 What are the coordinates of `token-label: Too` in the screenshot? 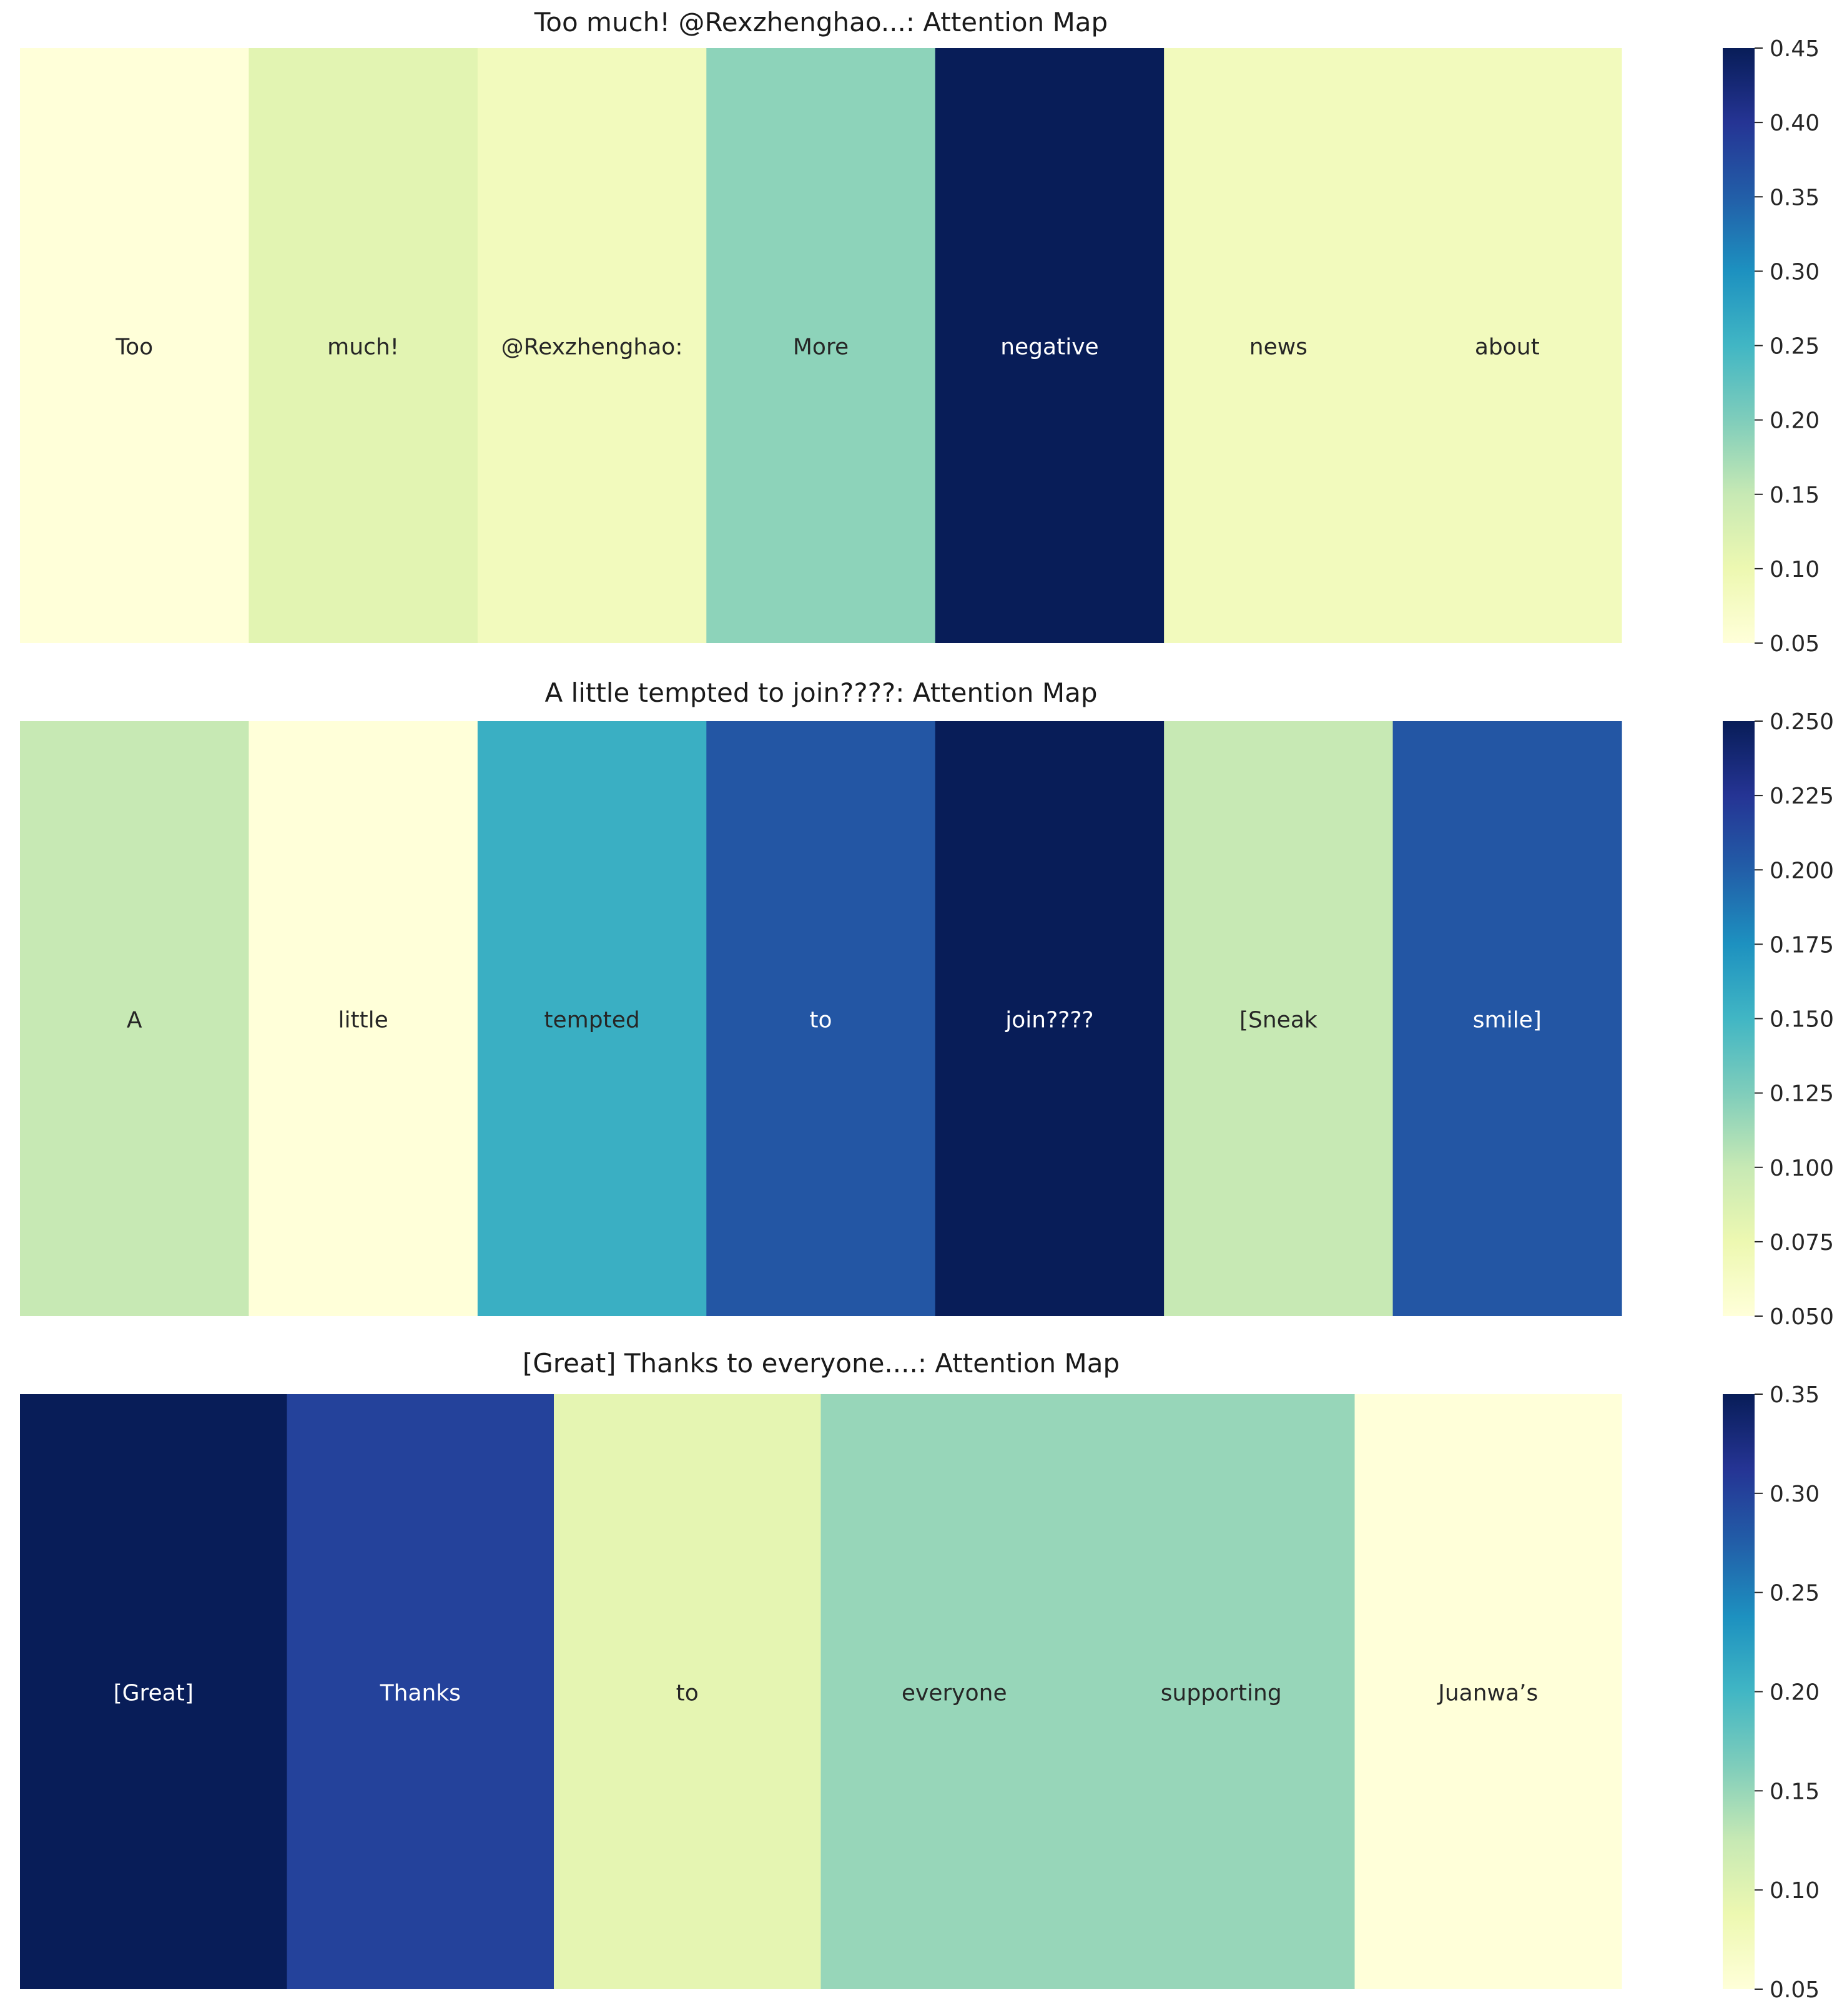 It's located at (134, 347).